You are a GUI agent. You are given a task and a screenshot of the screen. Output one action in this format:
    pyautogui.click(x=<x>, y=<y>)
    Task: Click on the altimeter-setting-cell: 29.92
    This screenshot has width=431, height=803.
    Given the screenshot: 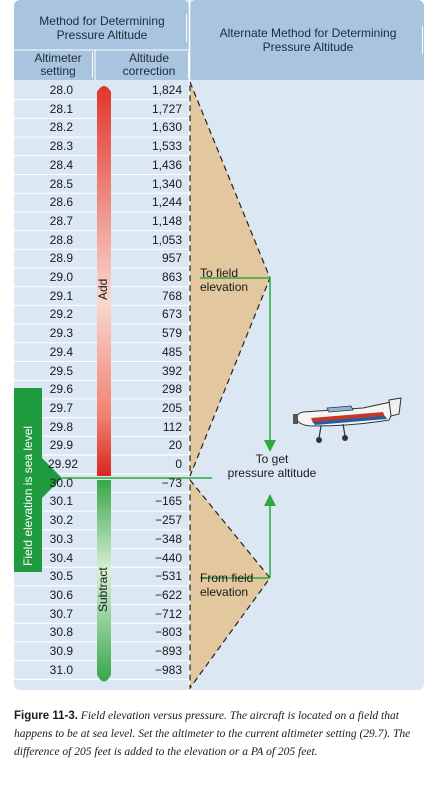 What is the action you would take?
    pyautogui.click(x=62, y=464)
    